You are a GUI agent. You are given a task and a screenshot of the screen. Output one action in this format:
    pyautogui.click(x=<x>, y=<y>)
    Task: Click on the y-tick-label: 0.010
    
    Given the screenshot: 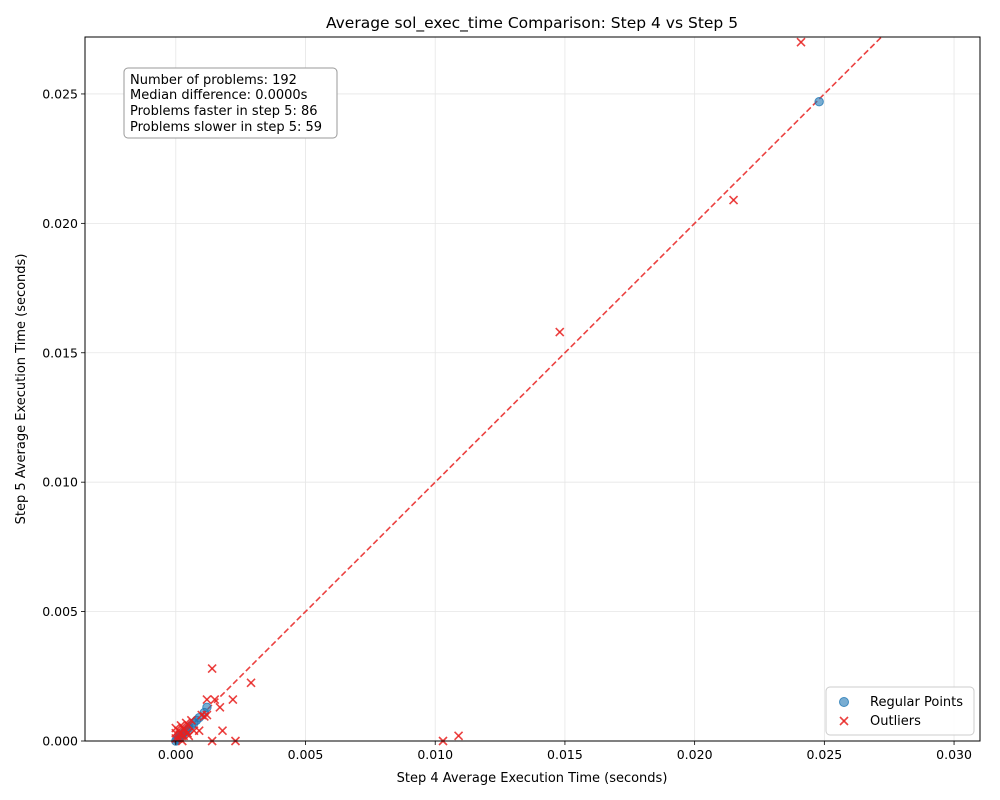 What is the action you would take?
    pyautogui.click(x=60, y=482)
    